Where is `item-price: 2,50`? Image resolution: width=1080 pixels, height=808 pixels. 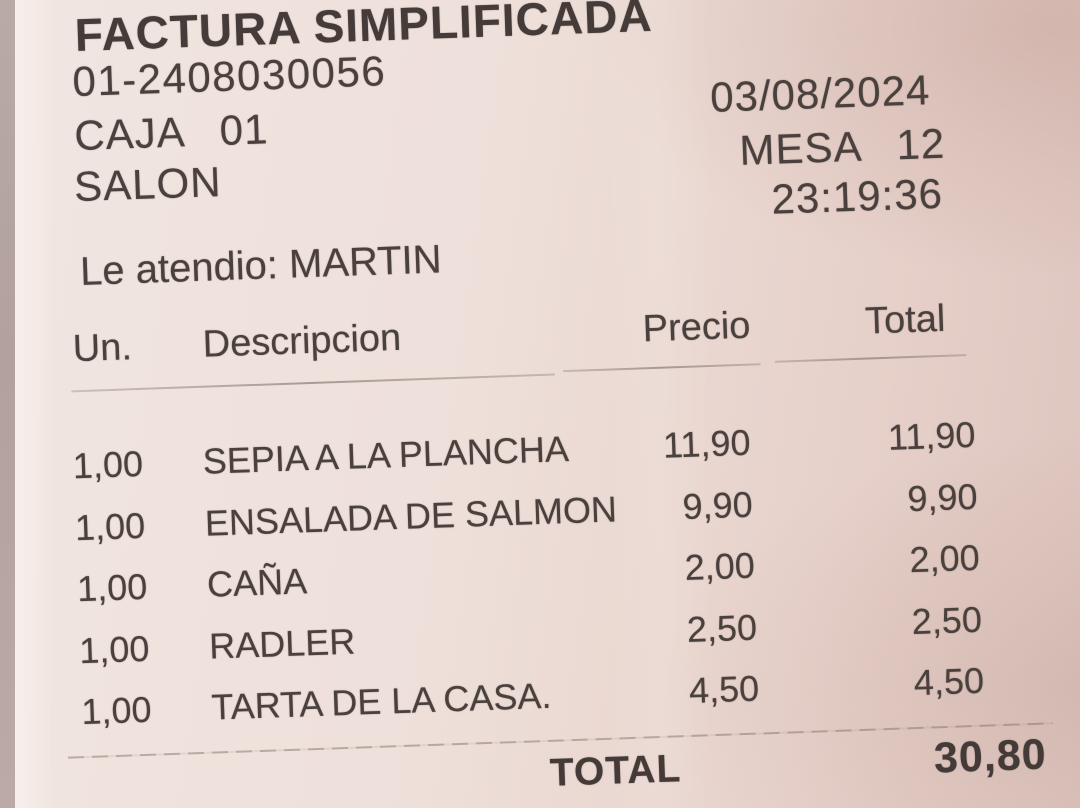 item-price: 2,50 is located at coordinates (722, 628).